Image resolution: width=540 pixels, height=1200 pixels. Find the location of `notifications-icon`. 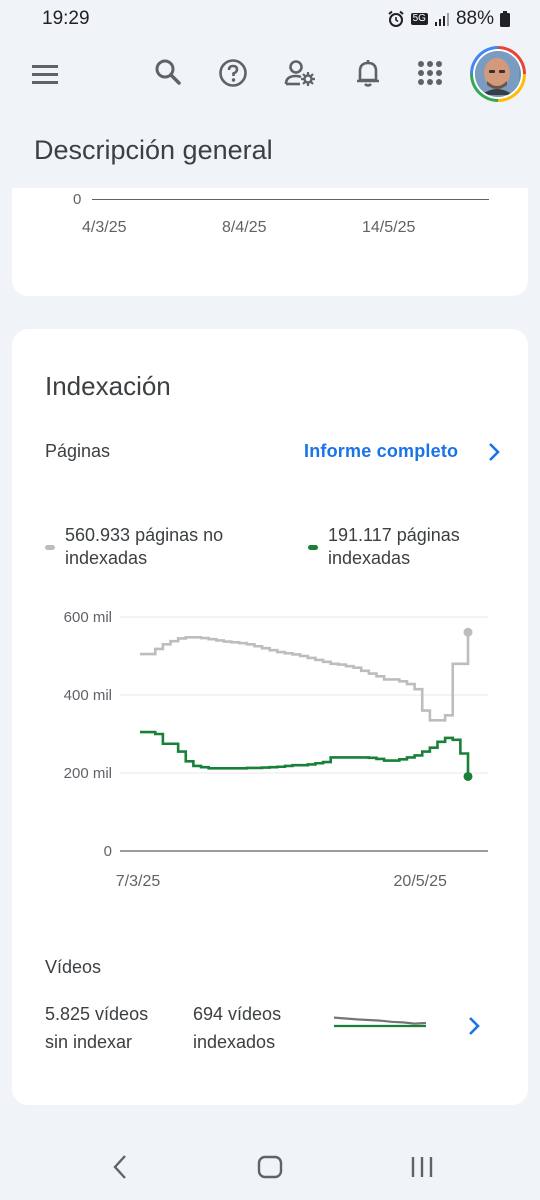

notifications-icon is located at coordinates (368, 73).